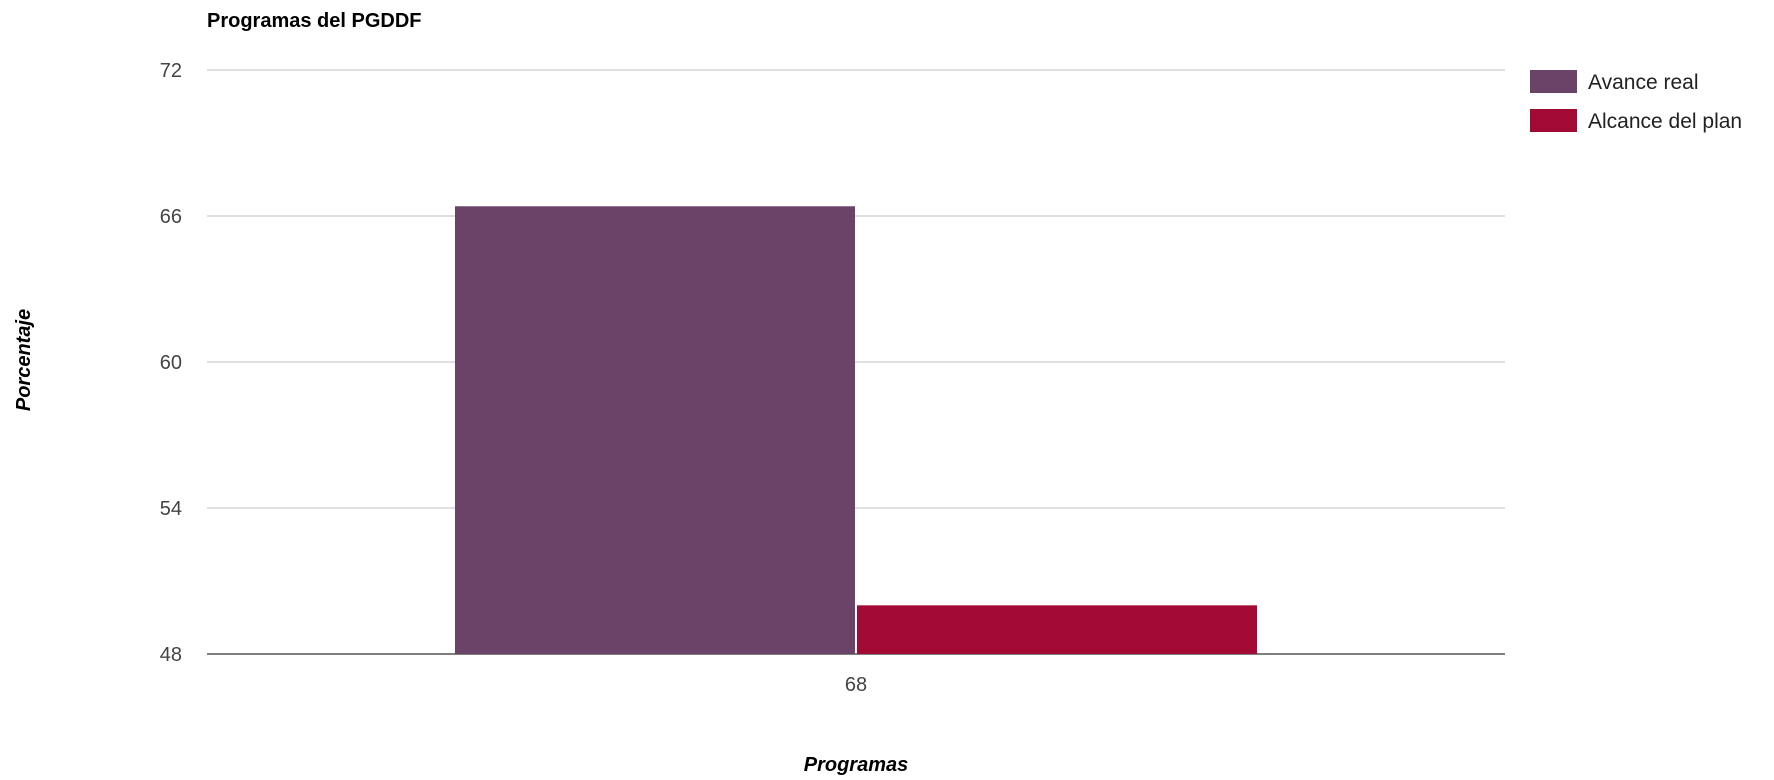 Image resolution: width=1774 pixels, height=780 pixels. Describe the element at coordinates (1665, 121) in the screenshot. I see `legend-label: Alcance del plan` at that location.